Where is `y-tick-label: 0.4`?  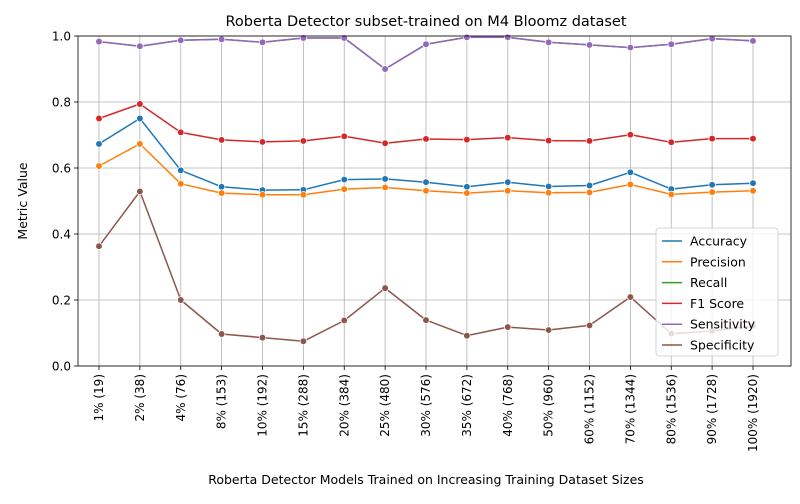
y-tick-label: 0.4 is located at coordinates (61, 235).